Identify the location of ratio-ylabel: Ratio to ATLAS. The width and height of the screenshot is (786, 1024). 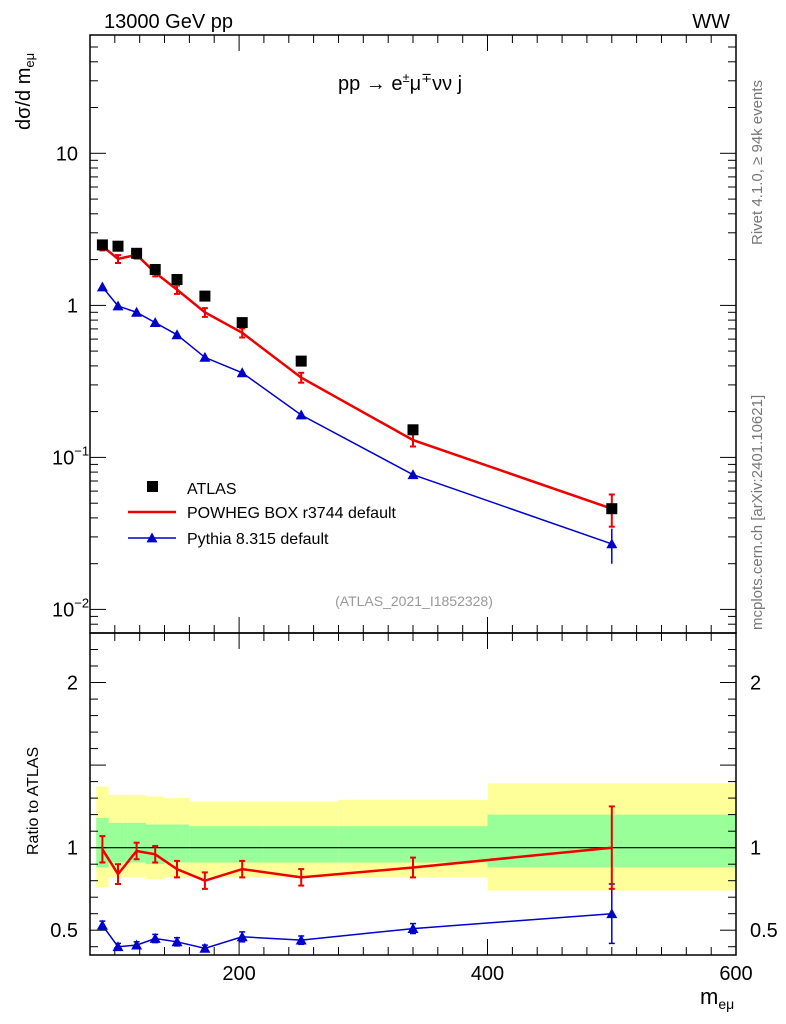
(33, 801).